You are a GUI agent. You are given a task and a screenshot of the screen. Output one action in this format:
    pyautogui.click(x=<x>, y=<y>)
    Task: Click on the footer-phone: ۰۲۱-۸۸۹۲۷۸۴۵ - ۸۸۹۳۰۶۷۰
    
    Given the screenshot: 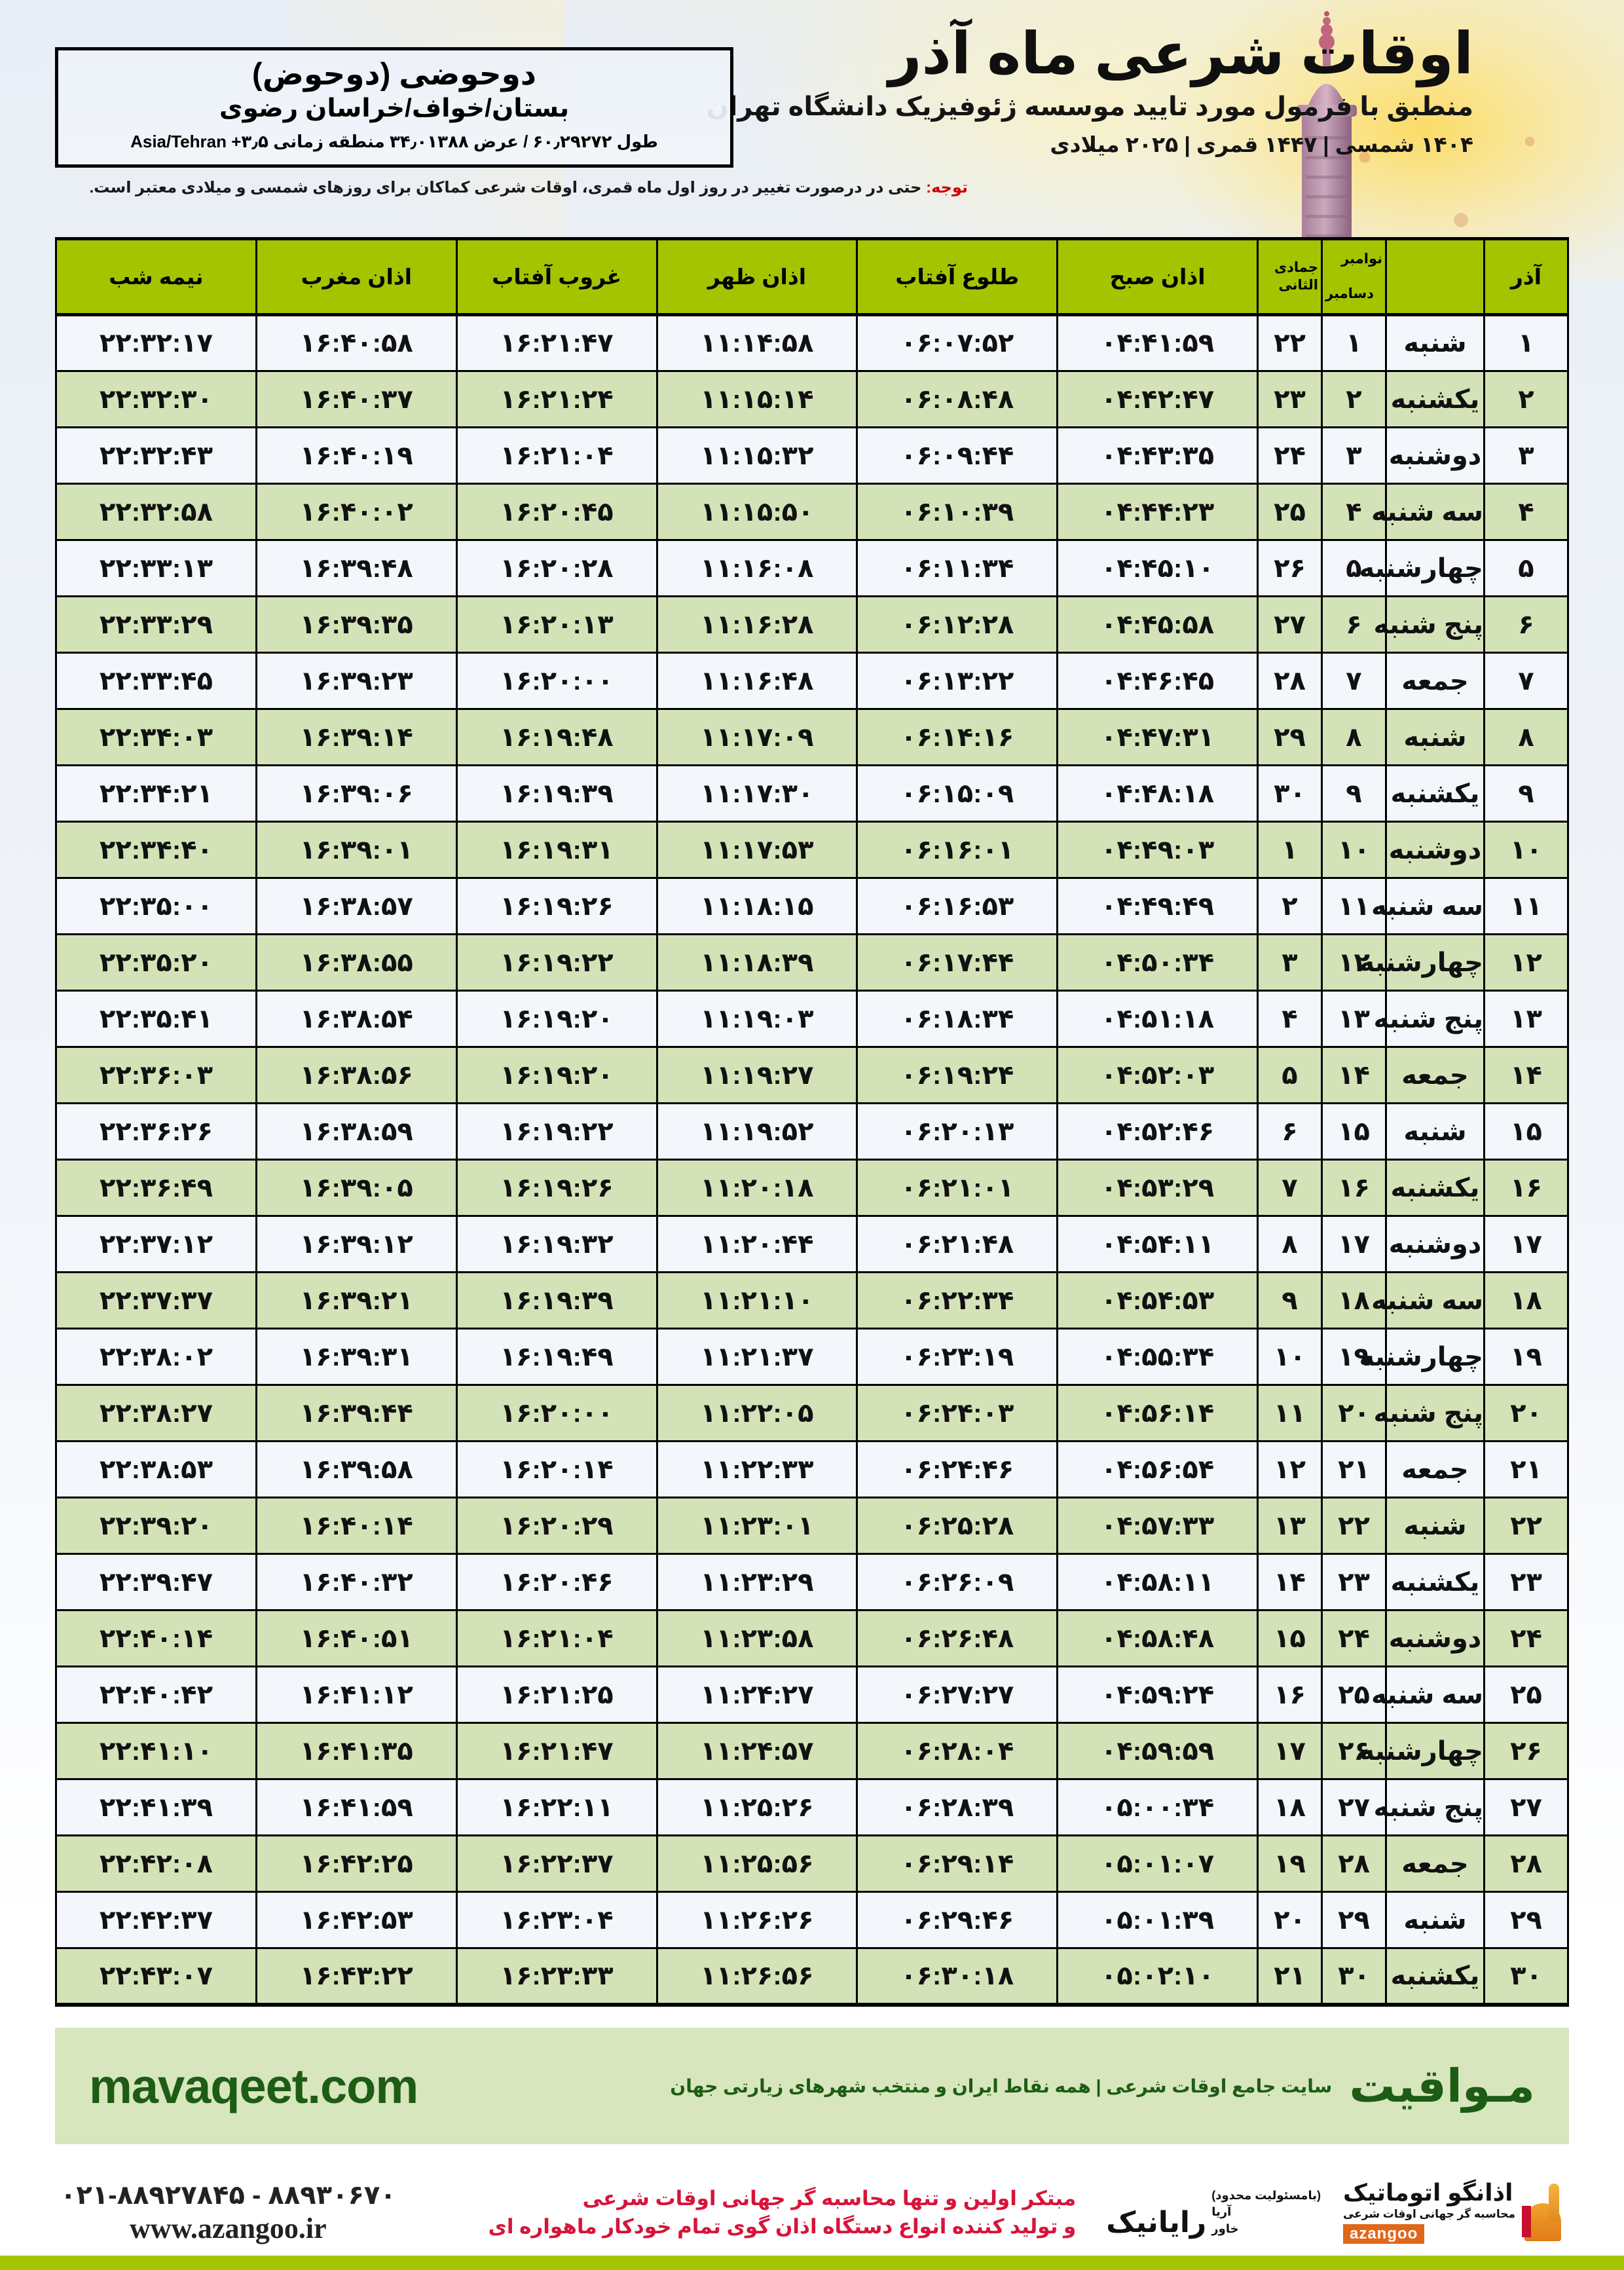 What is the action you would take?
    pyautogui.click(x=228, y=2195)
    